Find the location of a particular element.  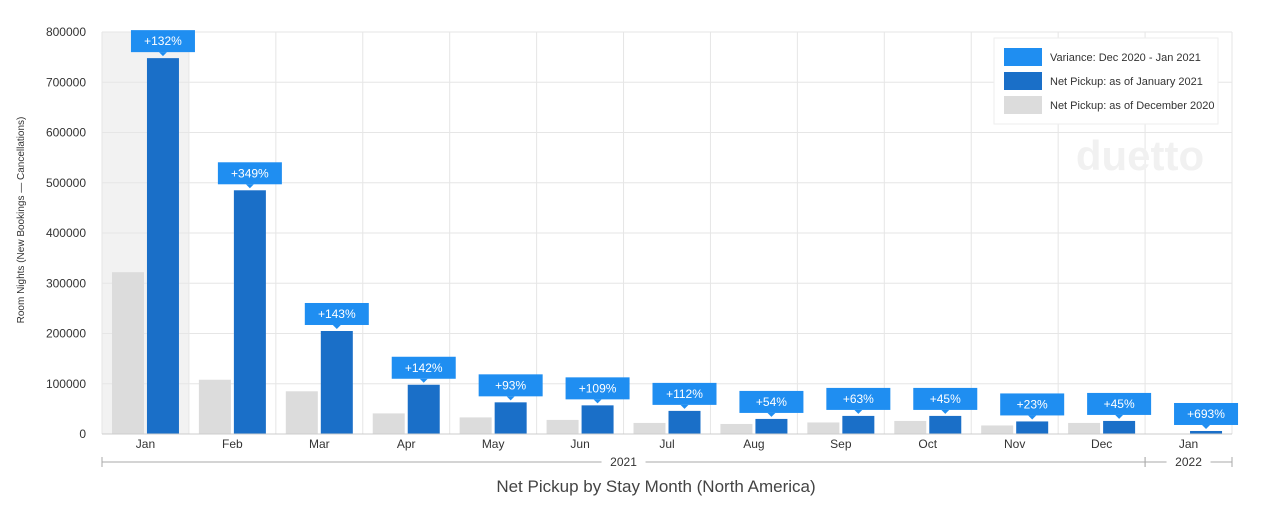

variance-label-text: +109% is located at coordinates (598, 388).